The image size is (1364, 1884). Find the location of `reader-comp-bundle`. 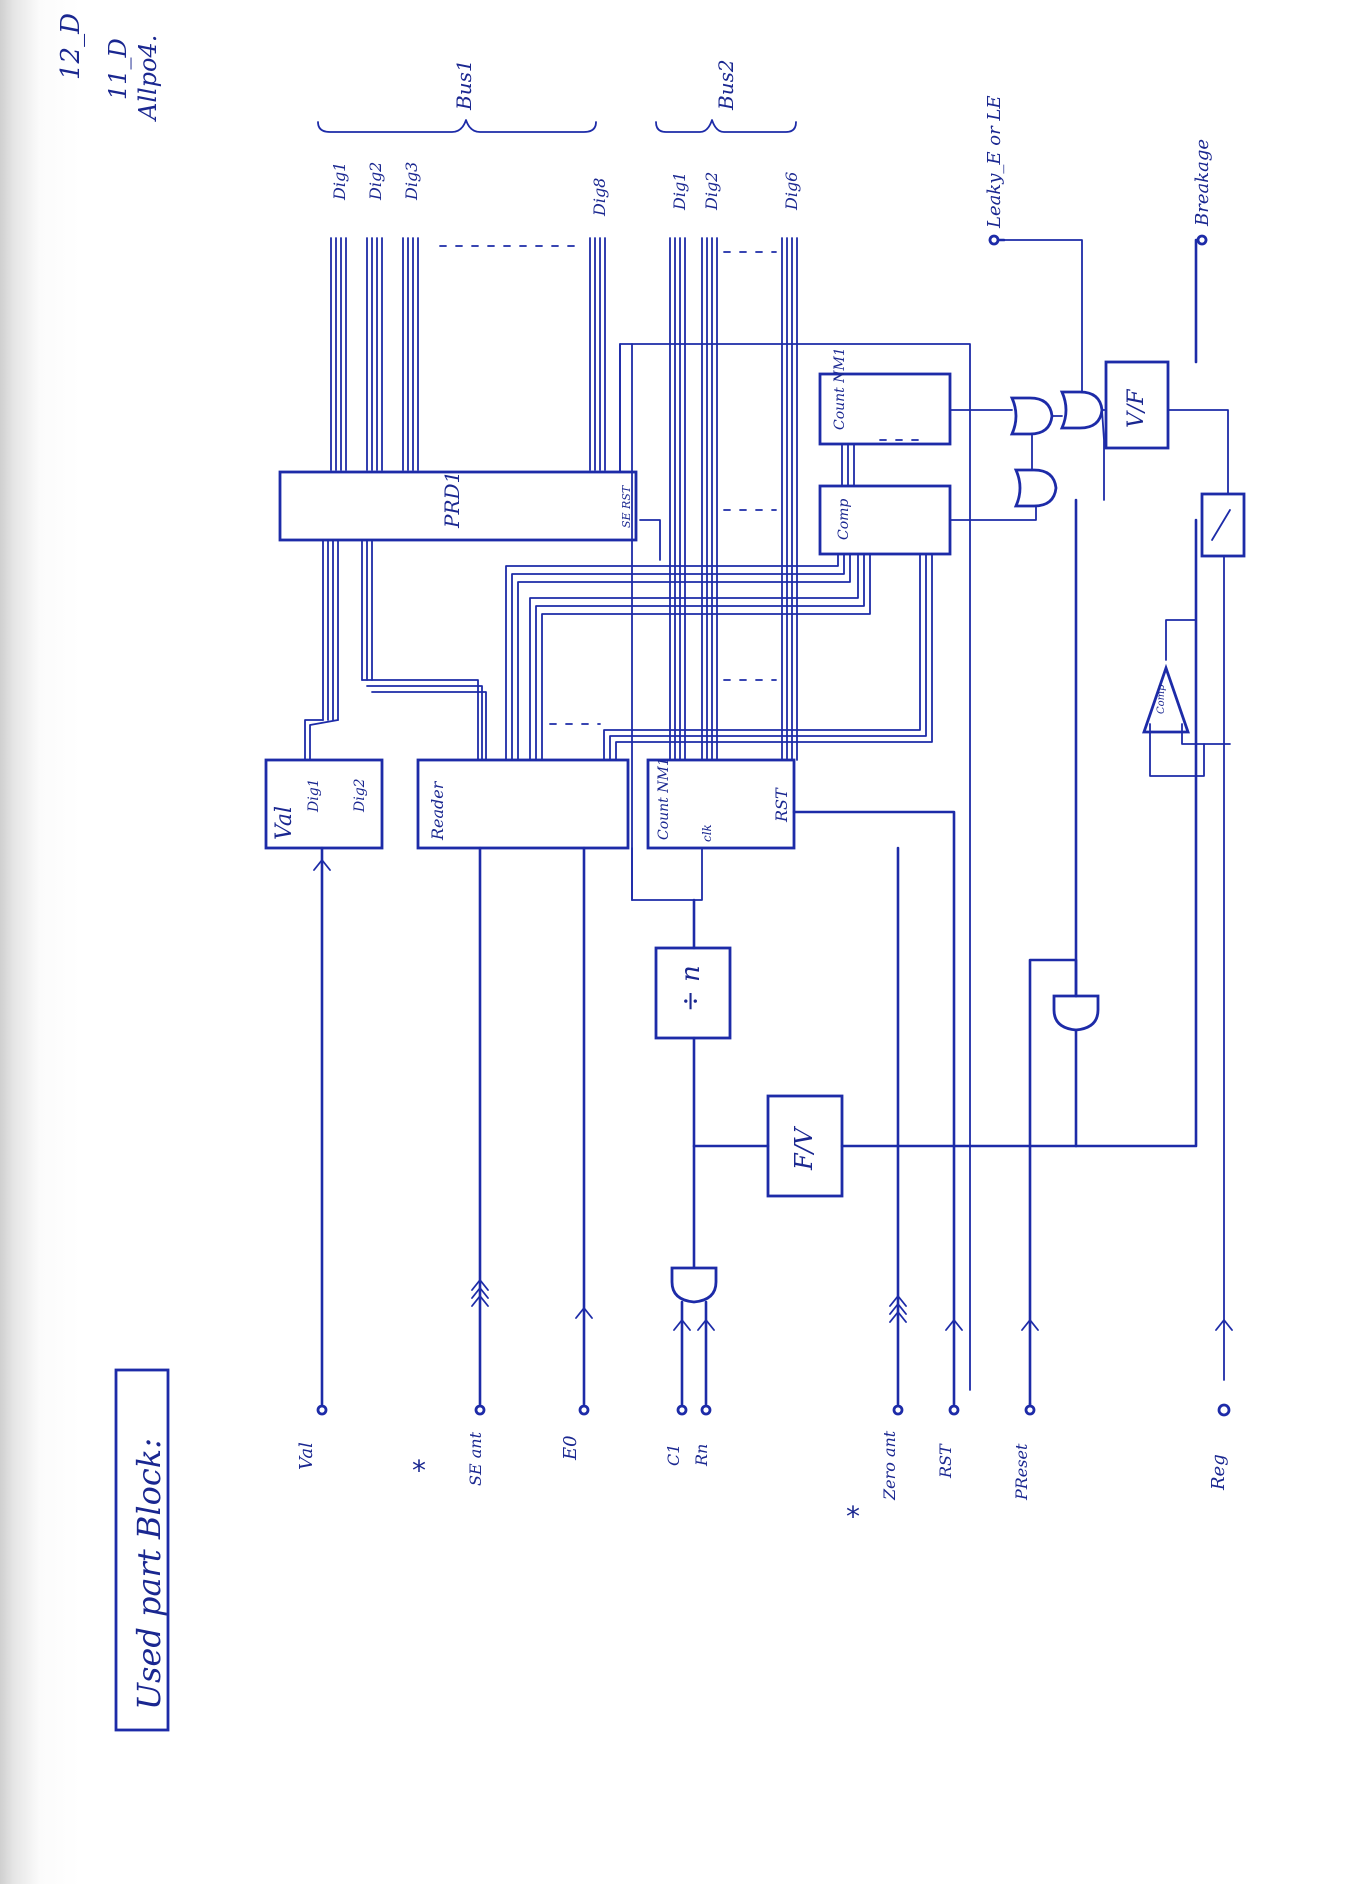

reader-comp-bundle is located at coordinates (719, 657).